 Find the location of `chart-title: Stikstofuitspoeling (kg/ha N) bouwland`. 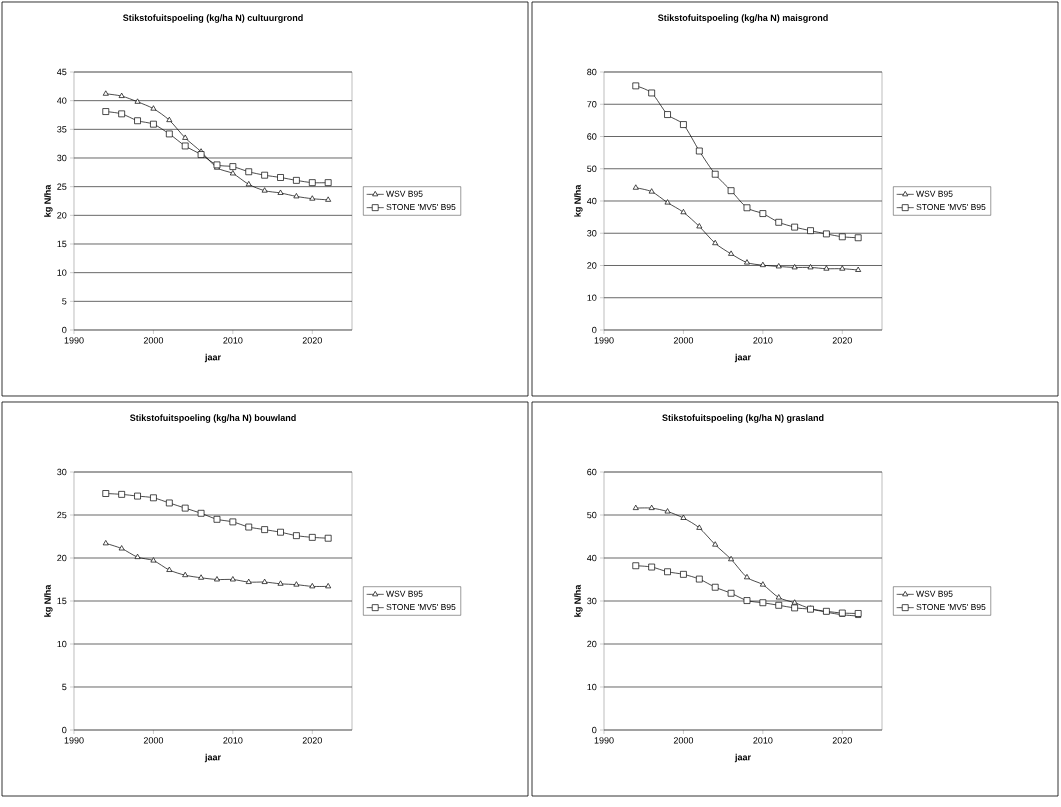

chart-title: Stikstofuitspoeling (kg/ha N) bouwland is located at coordinates (213, 418).